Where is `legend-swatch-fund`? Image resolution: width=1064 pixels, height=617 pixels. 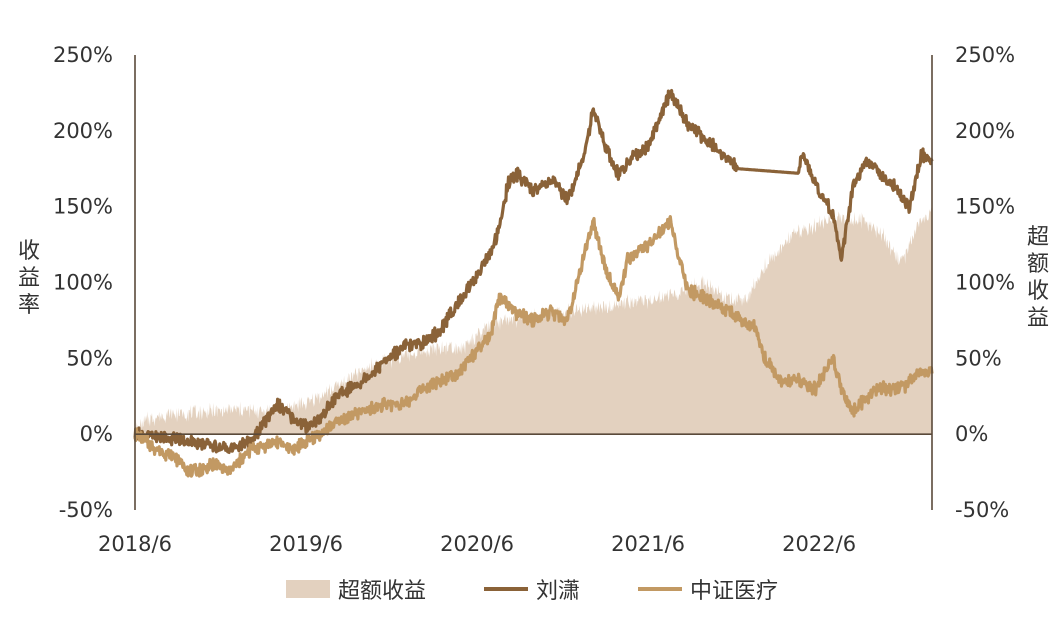 legend-swatch-fund is located at coordinates (505, 589).